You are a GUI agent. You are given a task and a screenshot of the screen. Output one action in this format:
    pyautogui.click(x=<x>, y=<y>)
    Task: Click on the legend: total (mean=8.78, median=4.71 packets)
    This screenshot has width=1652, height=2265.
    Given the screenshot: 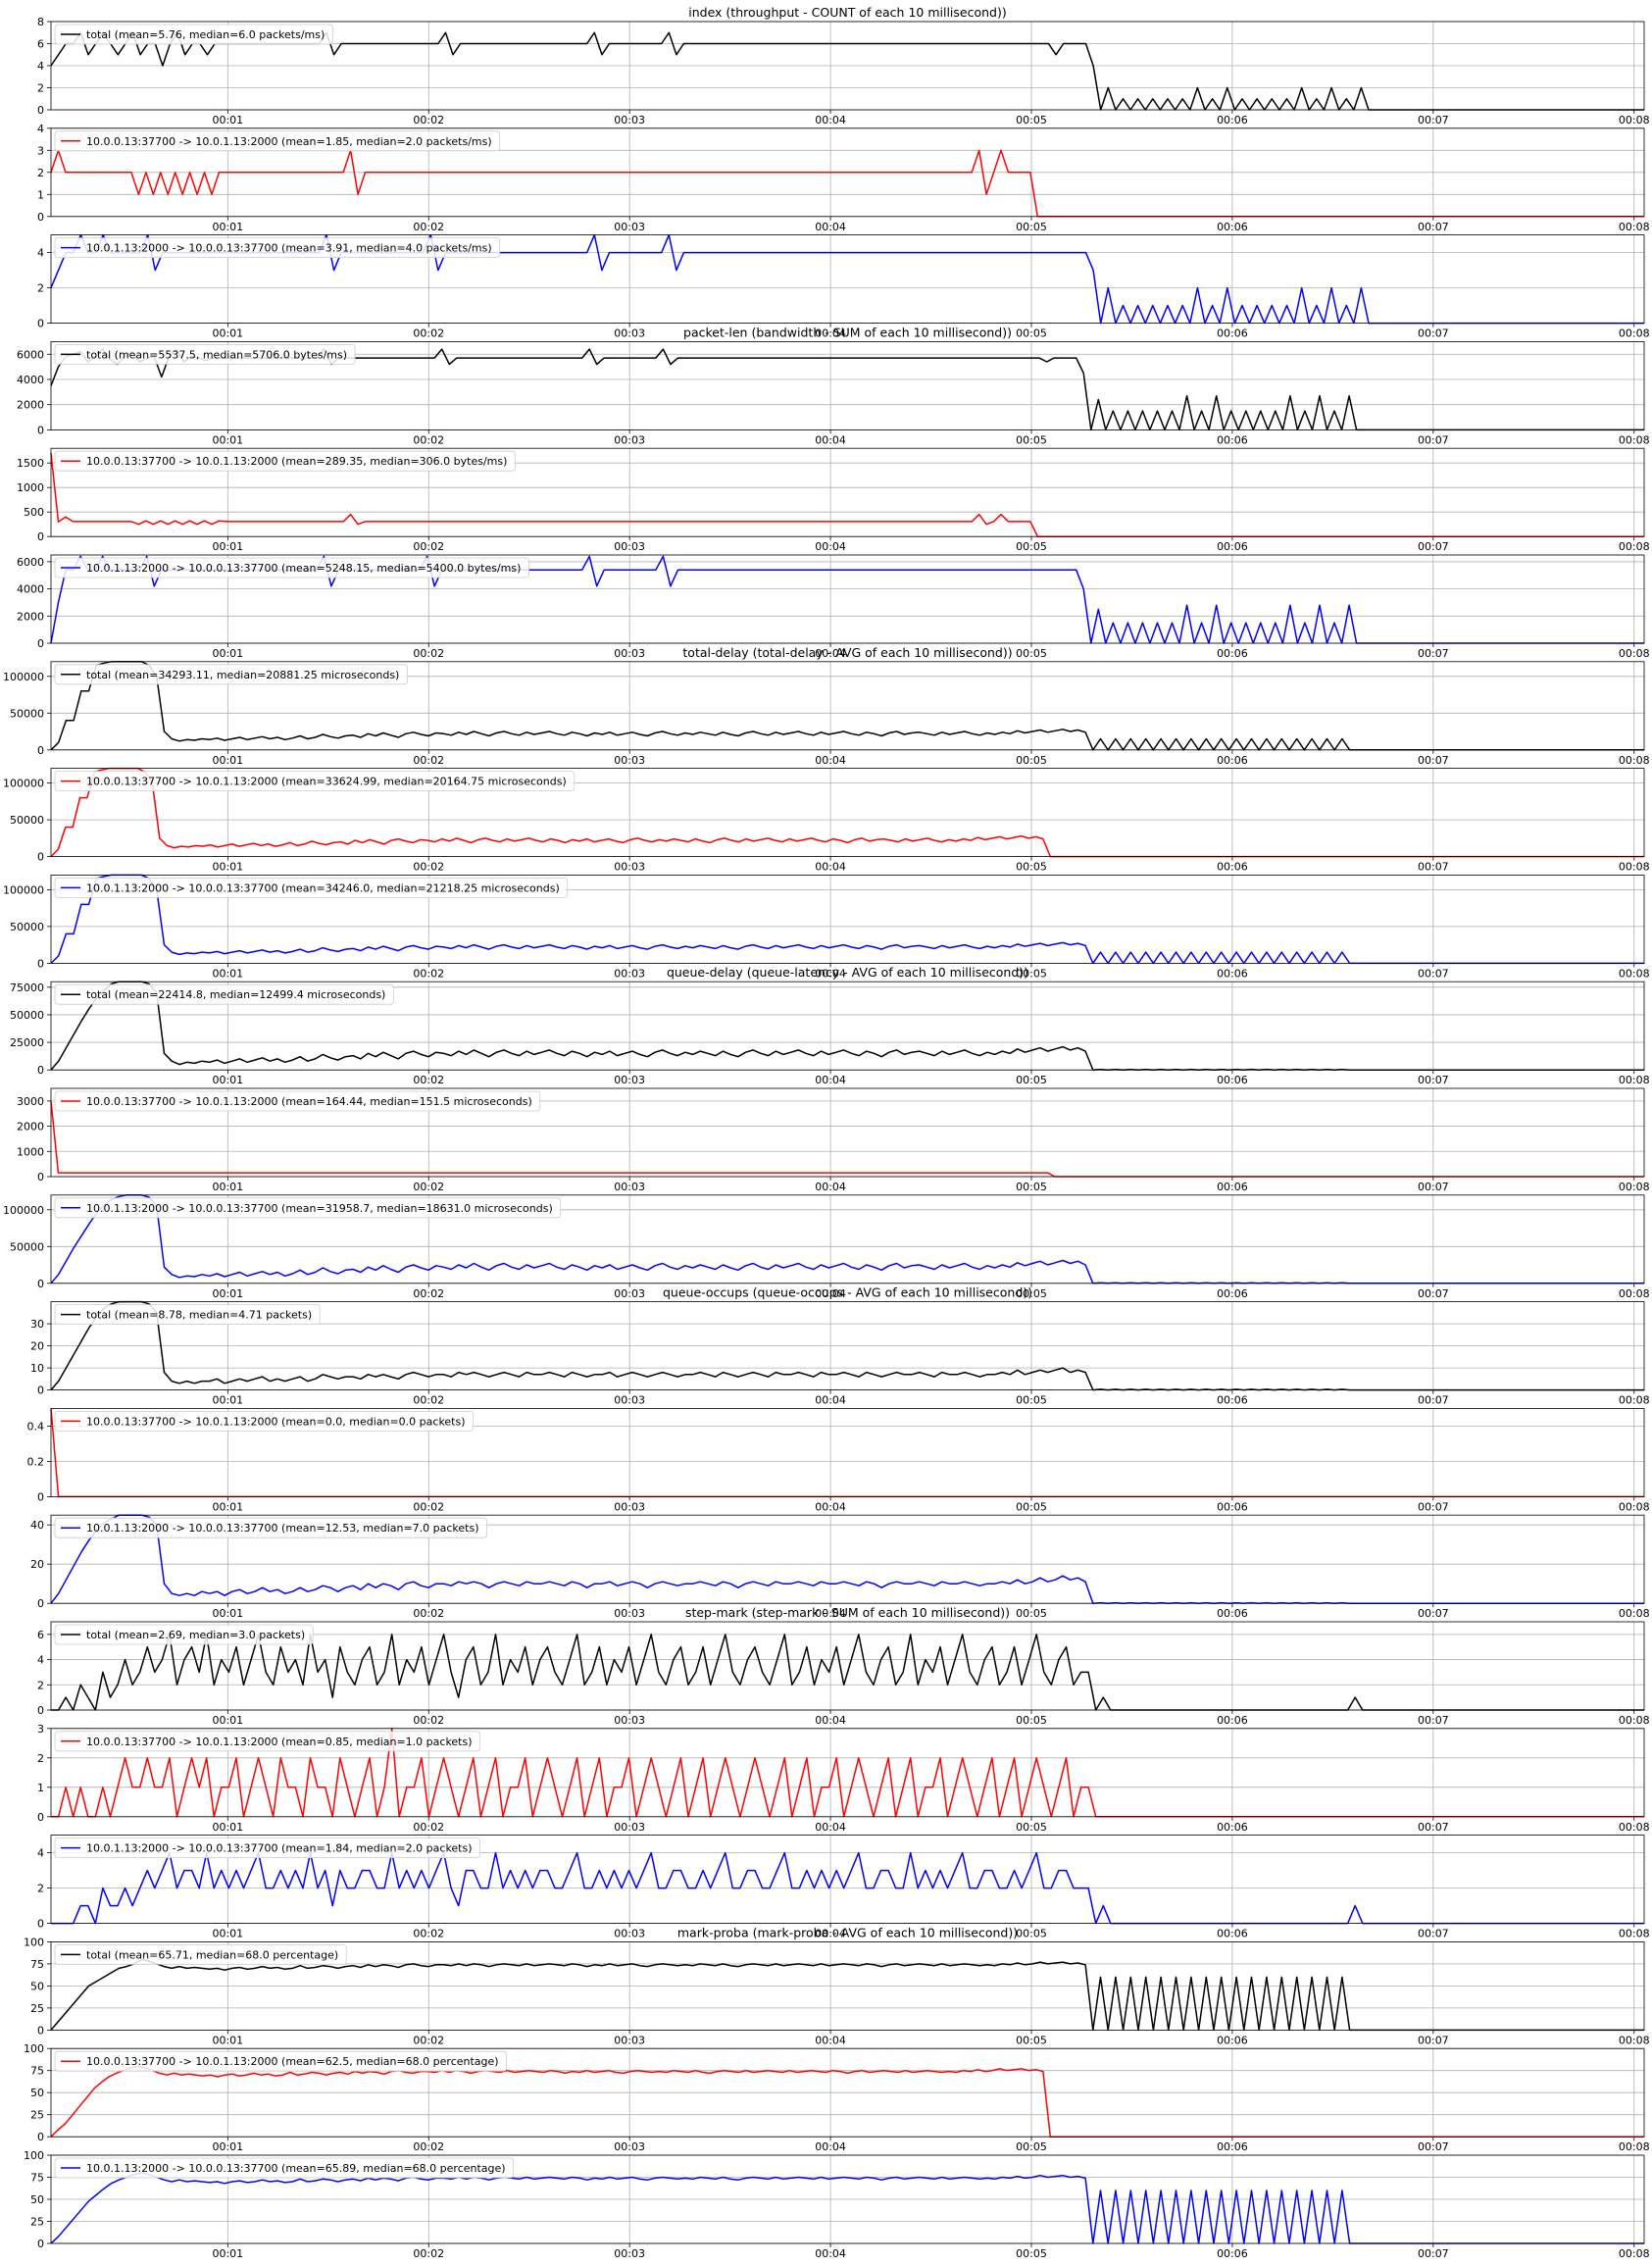 What is the action you would take?
    pyautogui.click(x=188, y=1315)
    